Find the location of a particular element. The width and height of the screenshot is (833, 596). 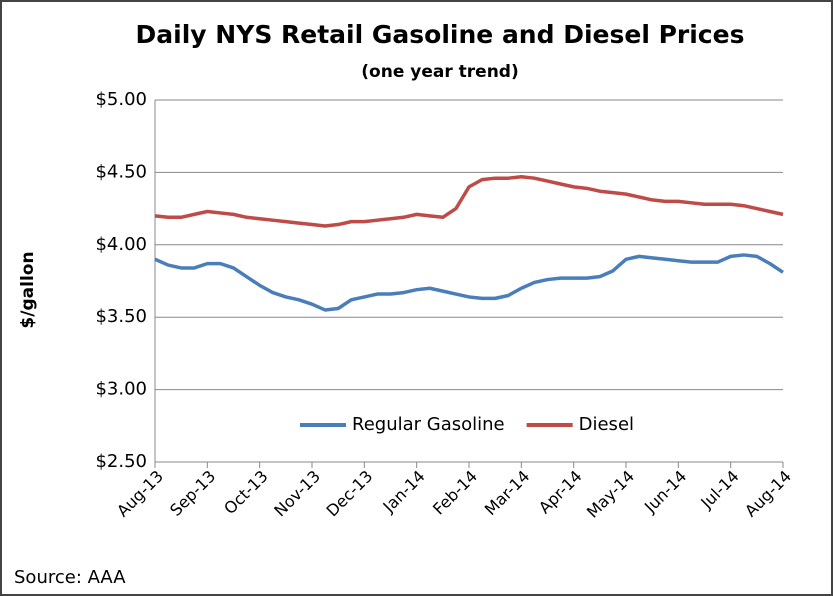

y-tick-label: $4.50 is located at coordinates (121, 171).